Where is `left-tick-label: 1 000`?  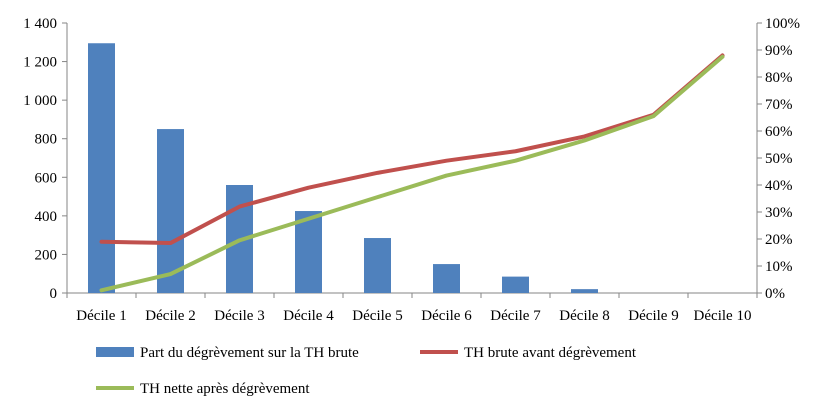
left-tick-label: 1 000 is located at coordinates (40, 101).